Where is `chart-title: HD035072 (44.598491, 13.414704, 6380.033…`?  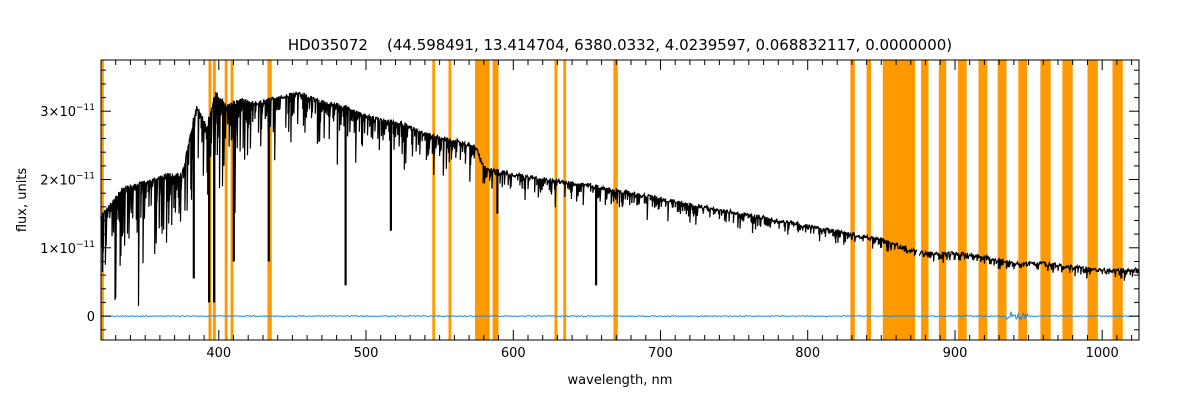 chart-title: HD035072 (44.598491, 13.414704, 6380.033… is located at coordinates (620, 45).